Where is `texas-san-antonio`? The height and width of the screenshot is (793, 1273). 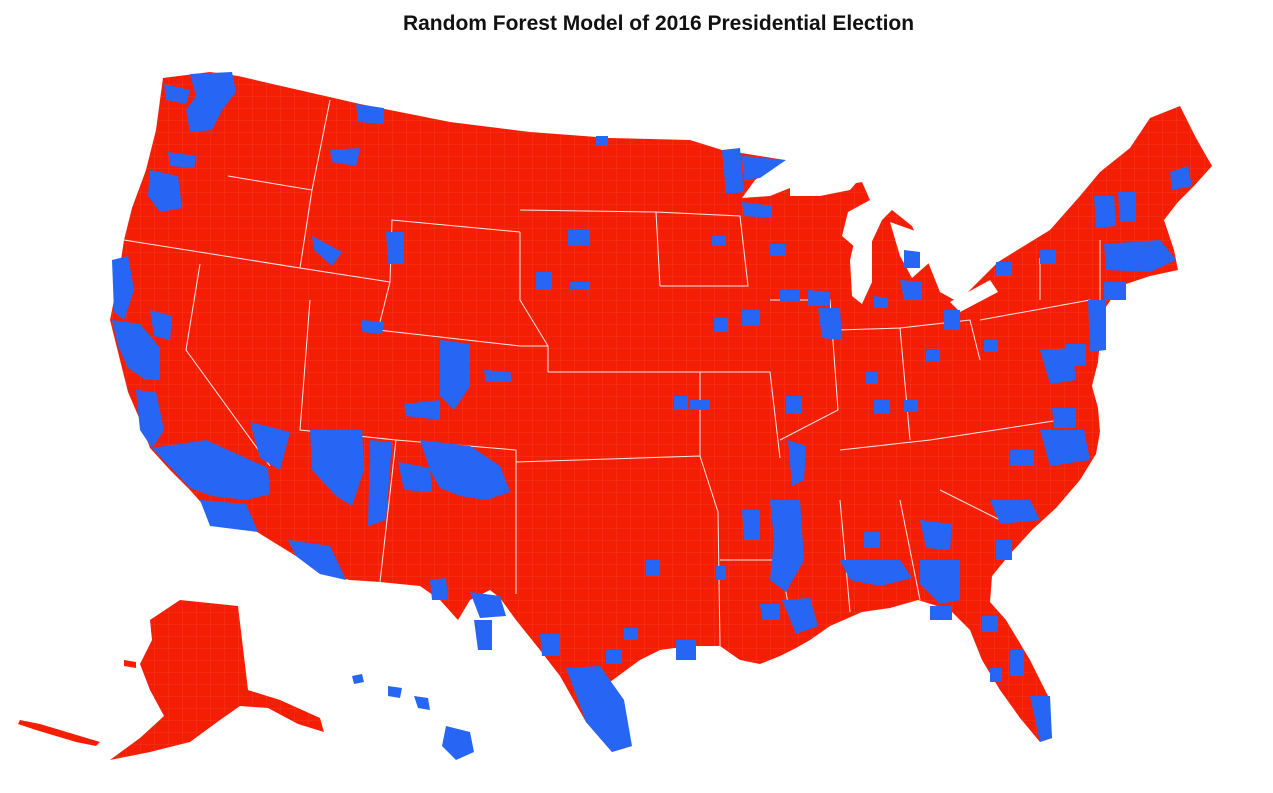
texas-san-antonio is located at coordinates (614, 657).